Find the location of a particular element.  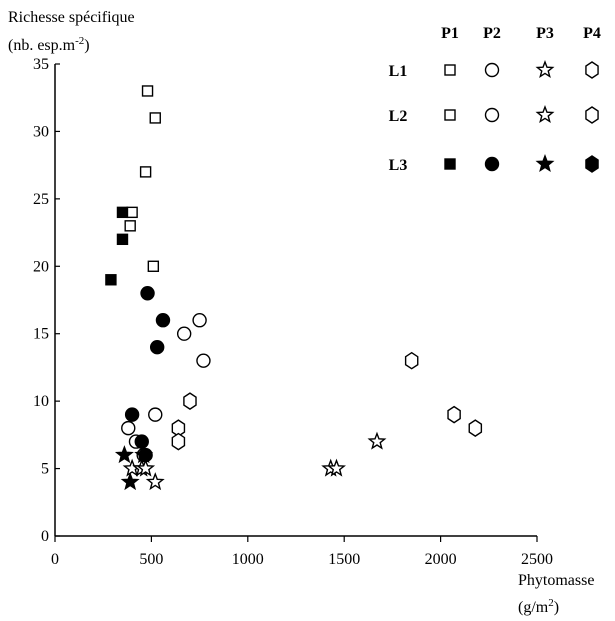

x-tick-label: 0 is located at coordinates (55, 559).